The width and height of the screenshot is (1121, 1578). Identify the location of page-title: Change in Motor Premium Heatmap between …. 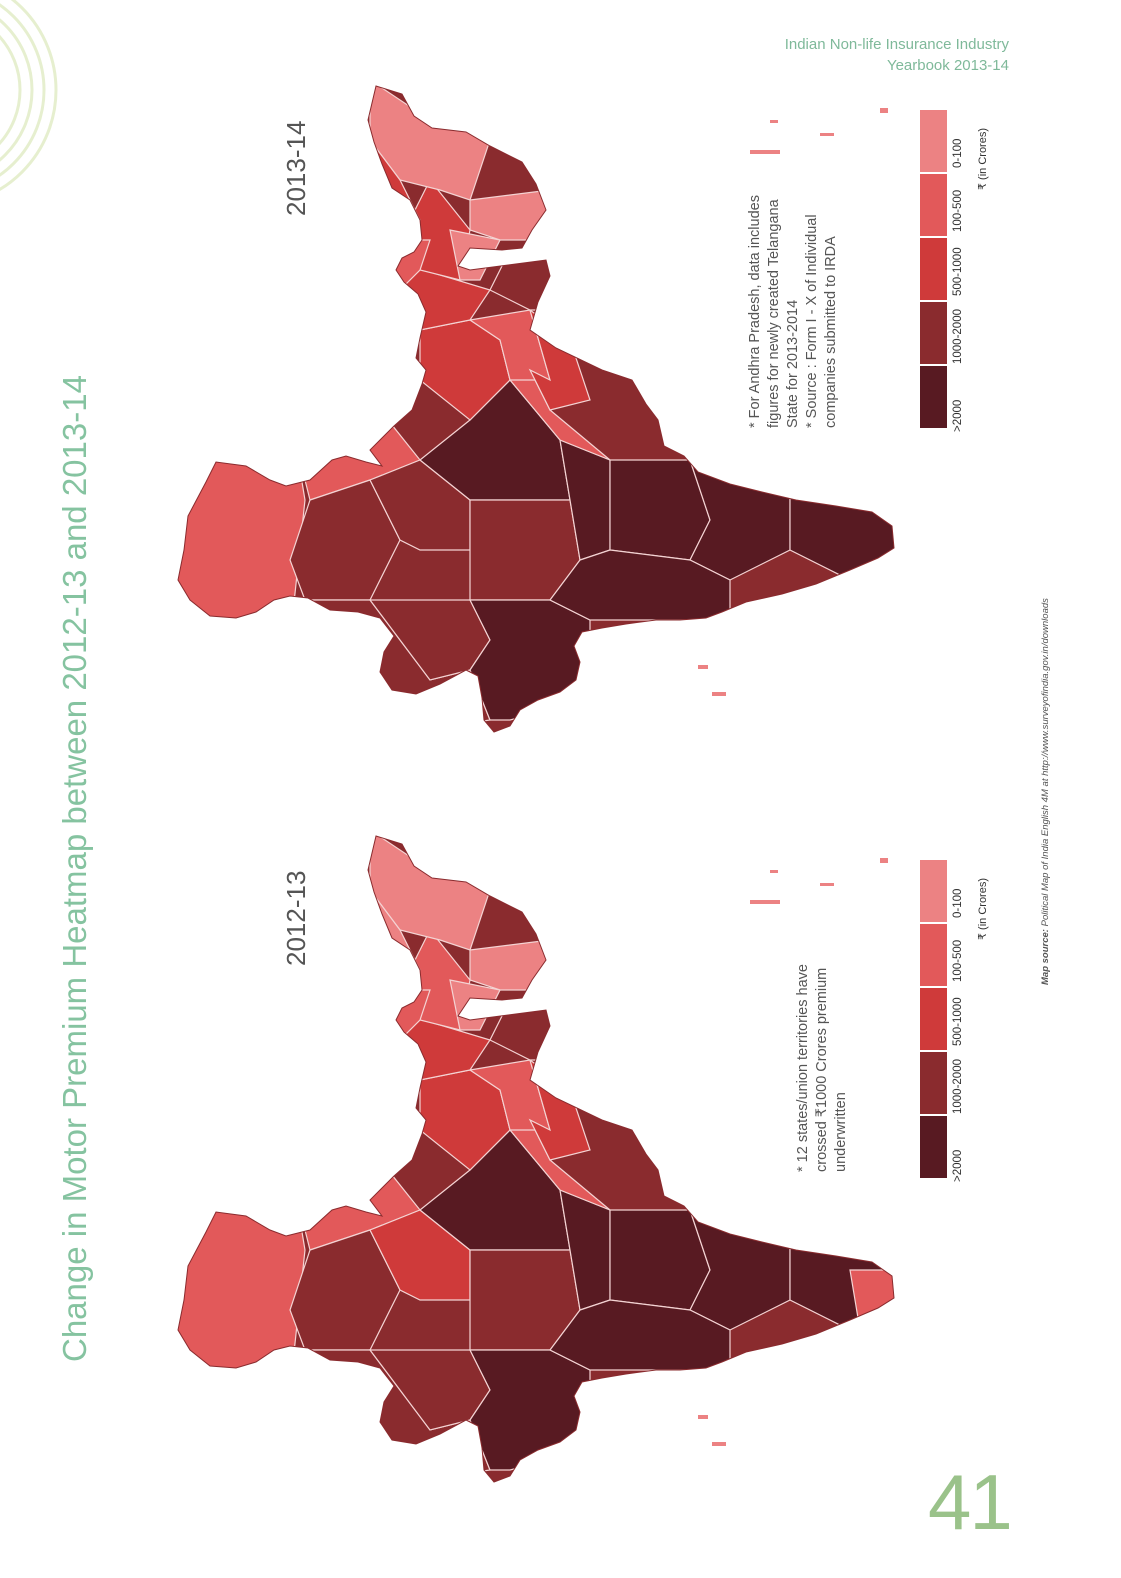
(74, 868).